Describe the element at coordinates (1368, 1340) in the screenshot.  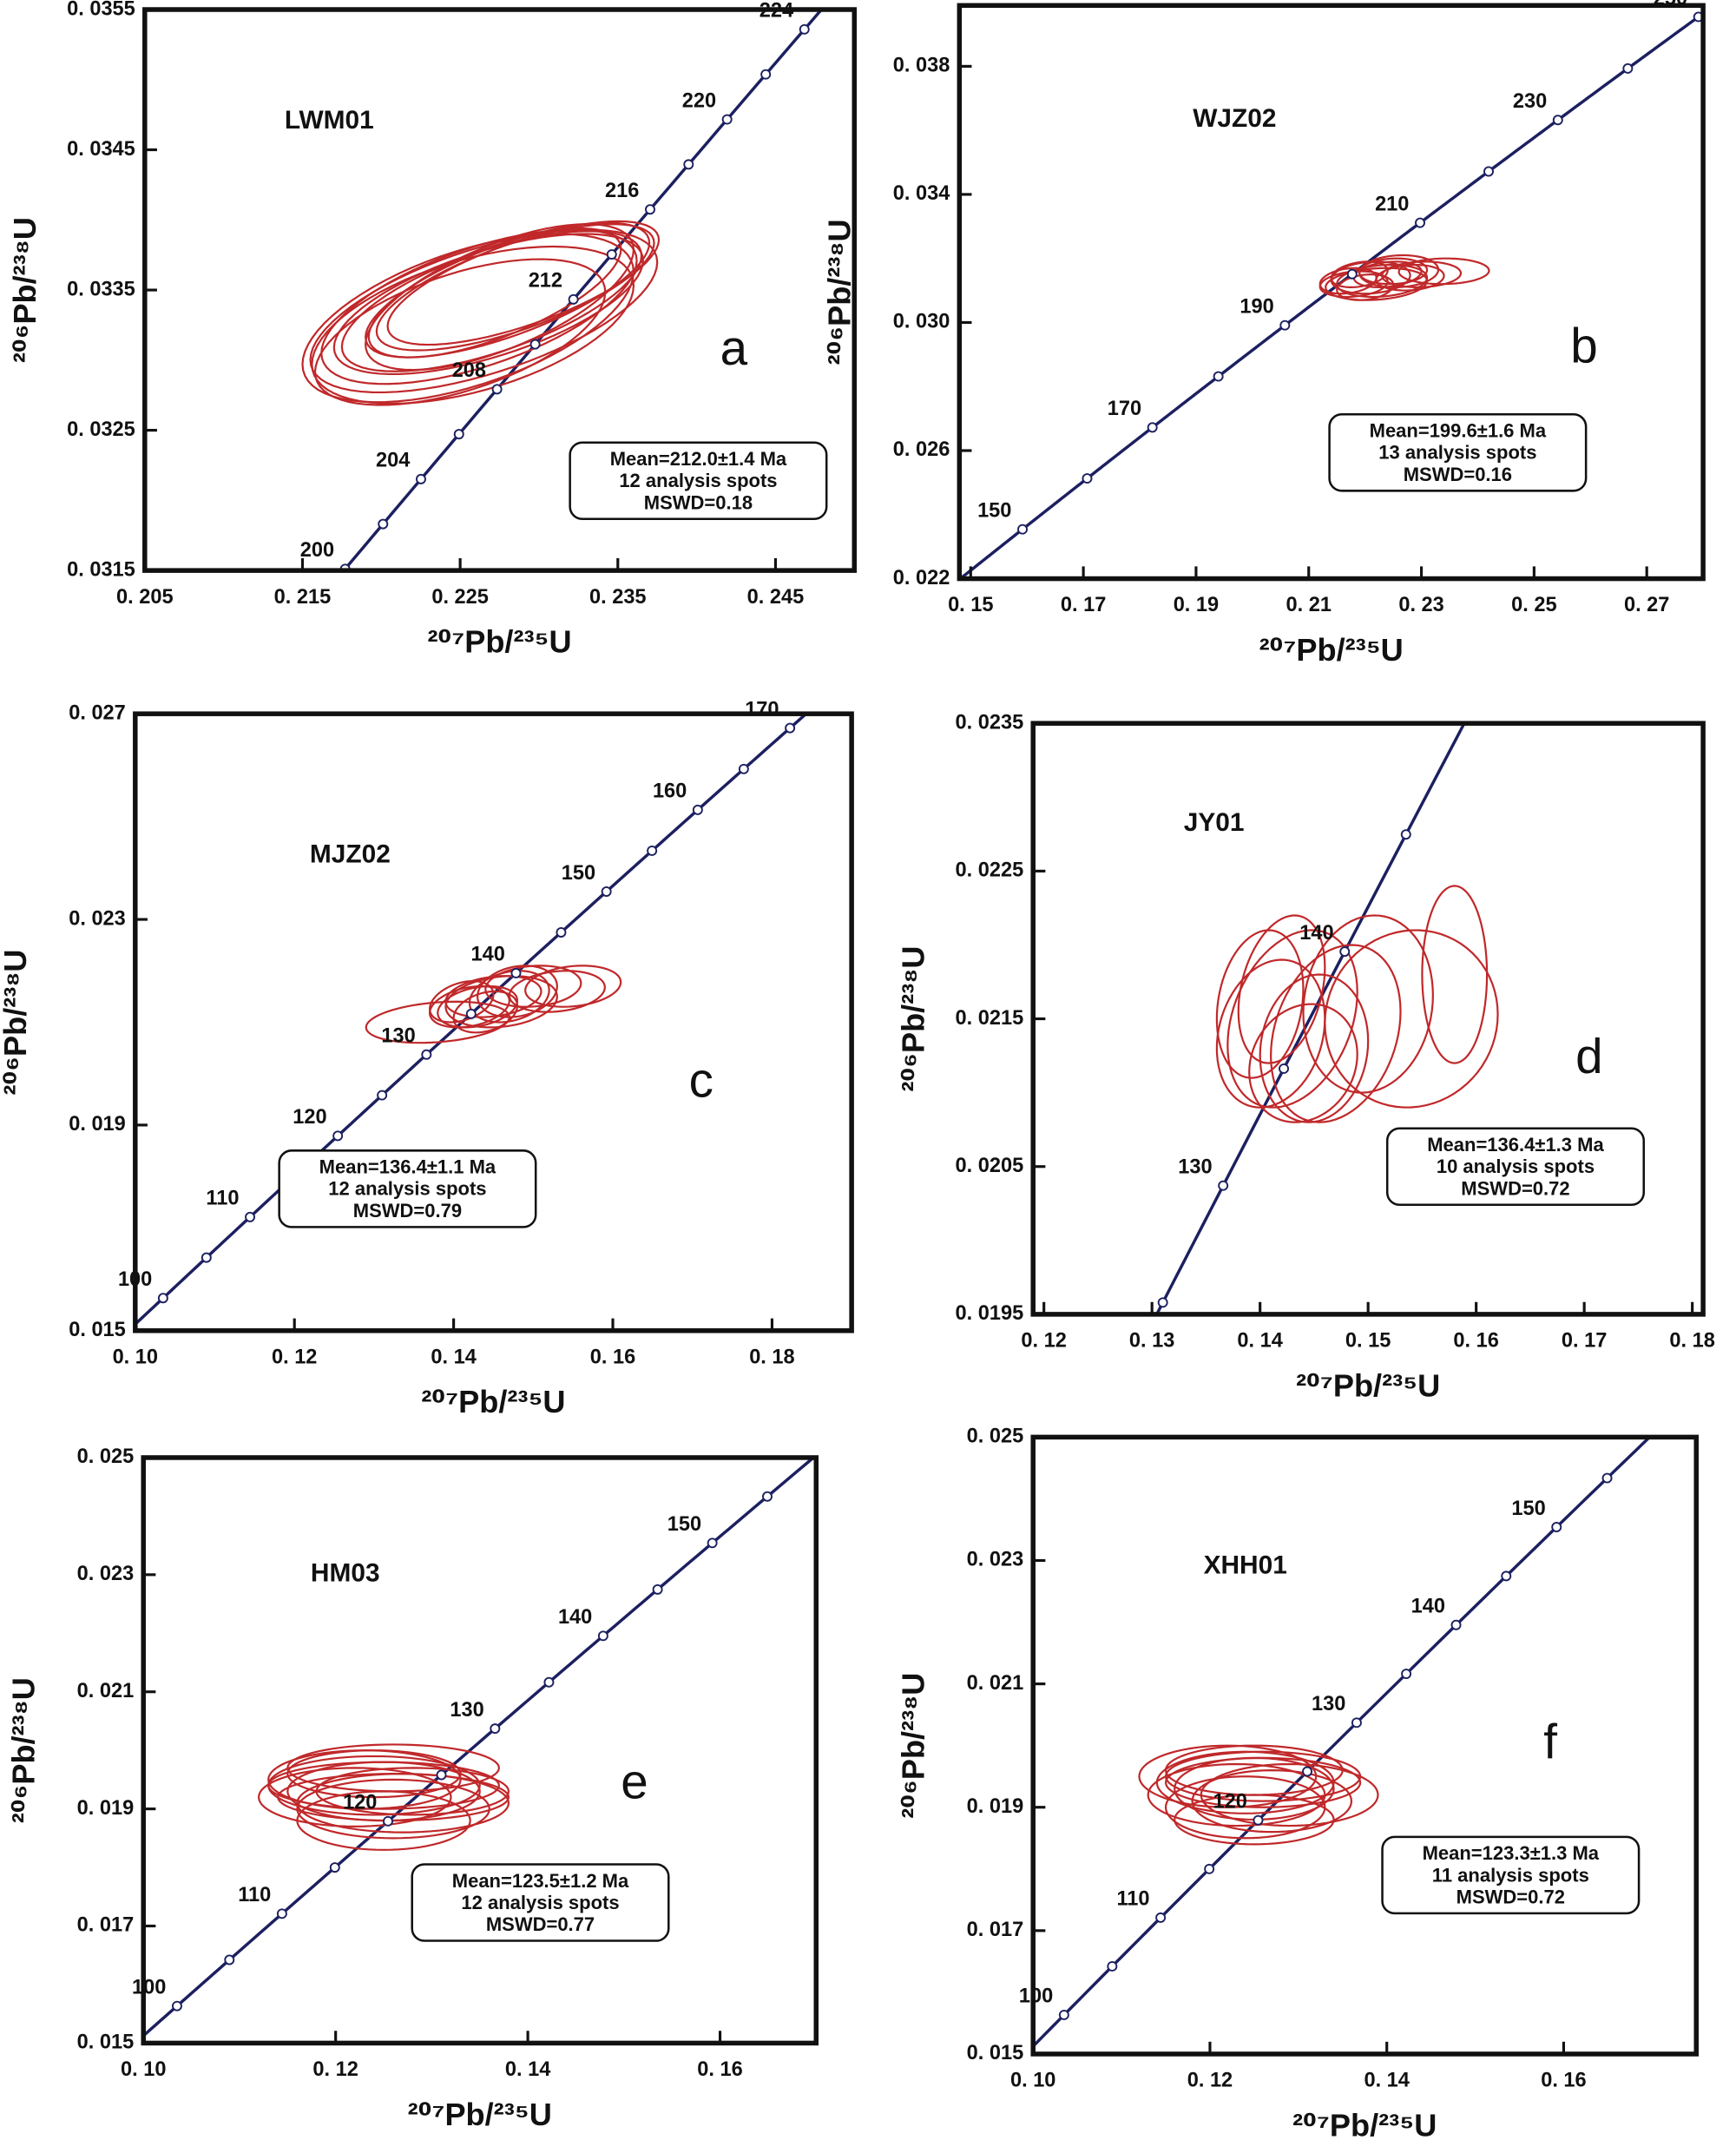
I see `x-tick-label: 0. 15` at that location.